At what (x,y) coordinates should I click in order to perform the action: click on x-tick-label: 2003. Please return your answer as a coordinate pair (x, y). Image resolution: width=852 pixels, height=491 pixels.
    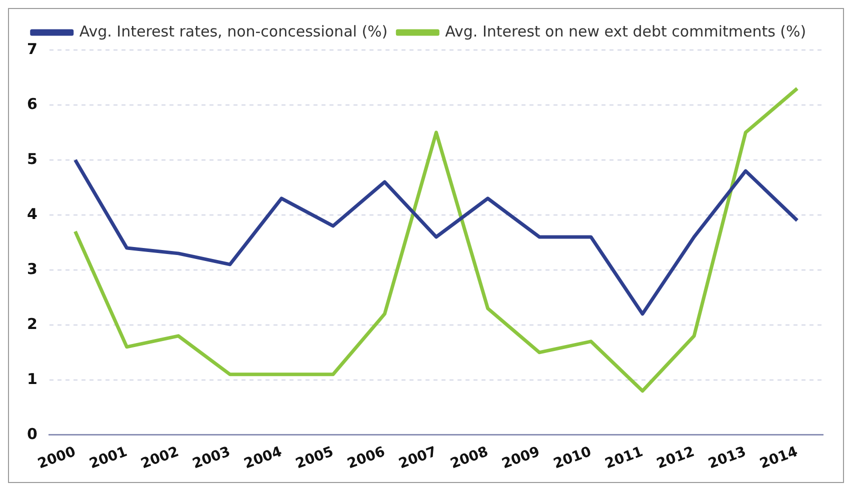
    Looking at the image, I should click on (211, 458).